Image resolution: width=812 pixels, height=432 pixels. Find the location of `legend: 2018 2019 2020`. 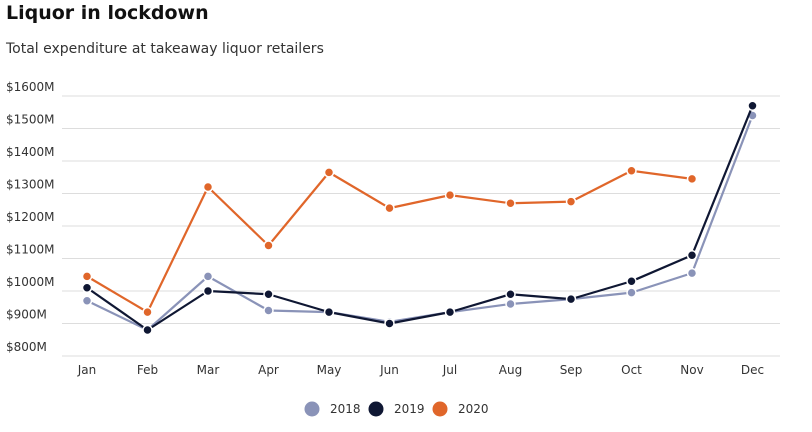

legend: 2018 2019 2020 is located at coordinates (396, 409).